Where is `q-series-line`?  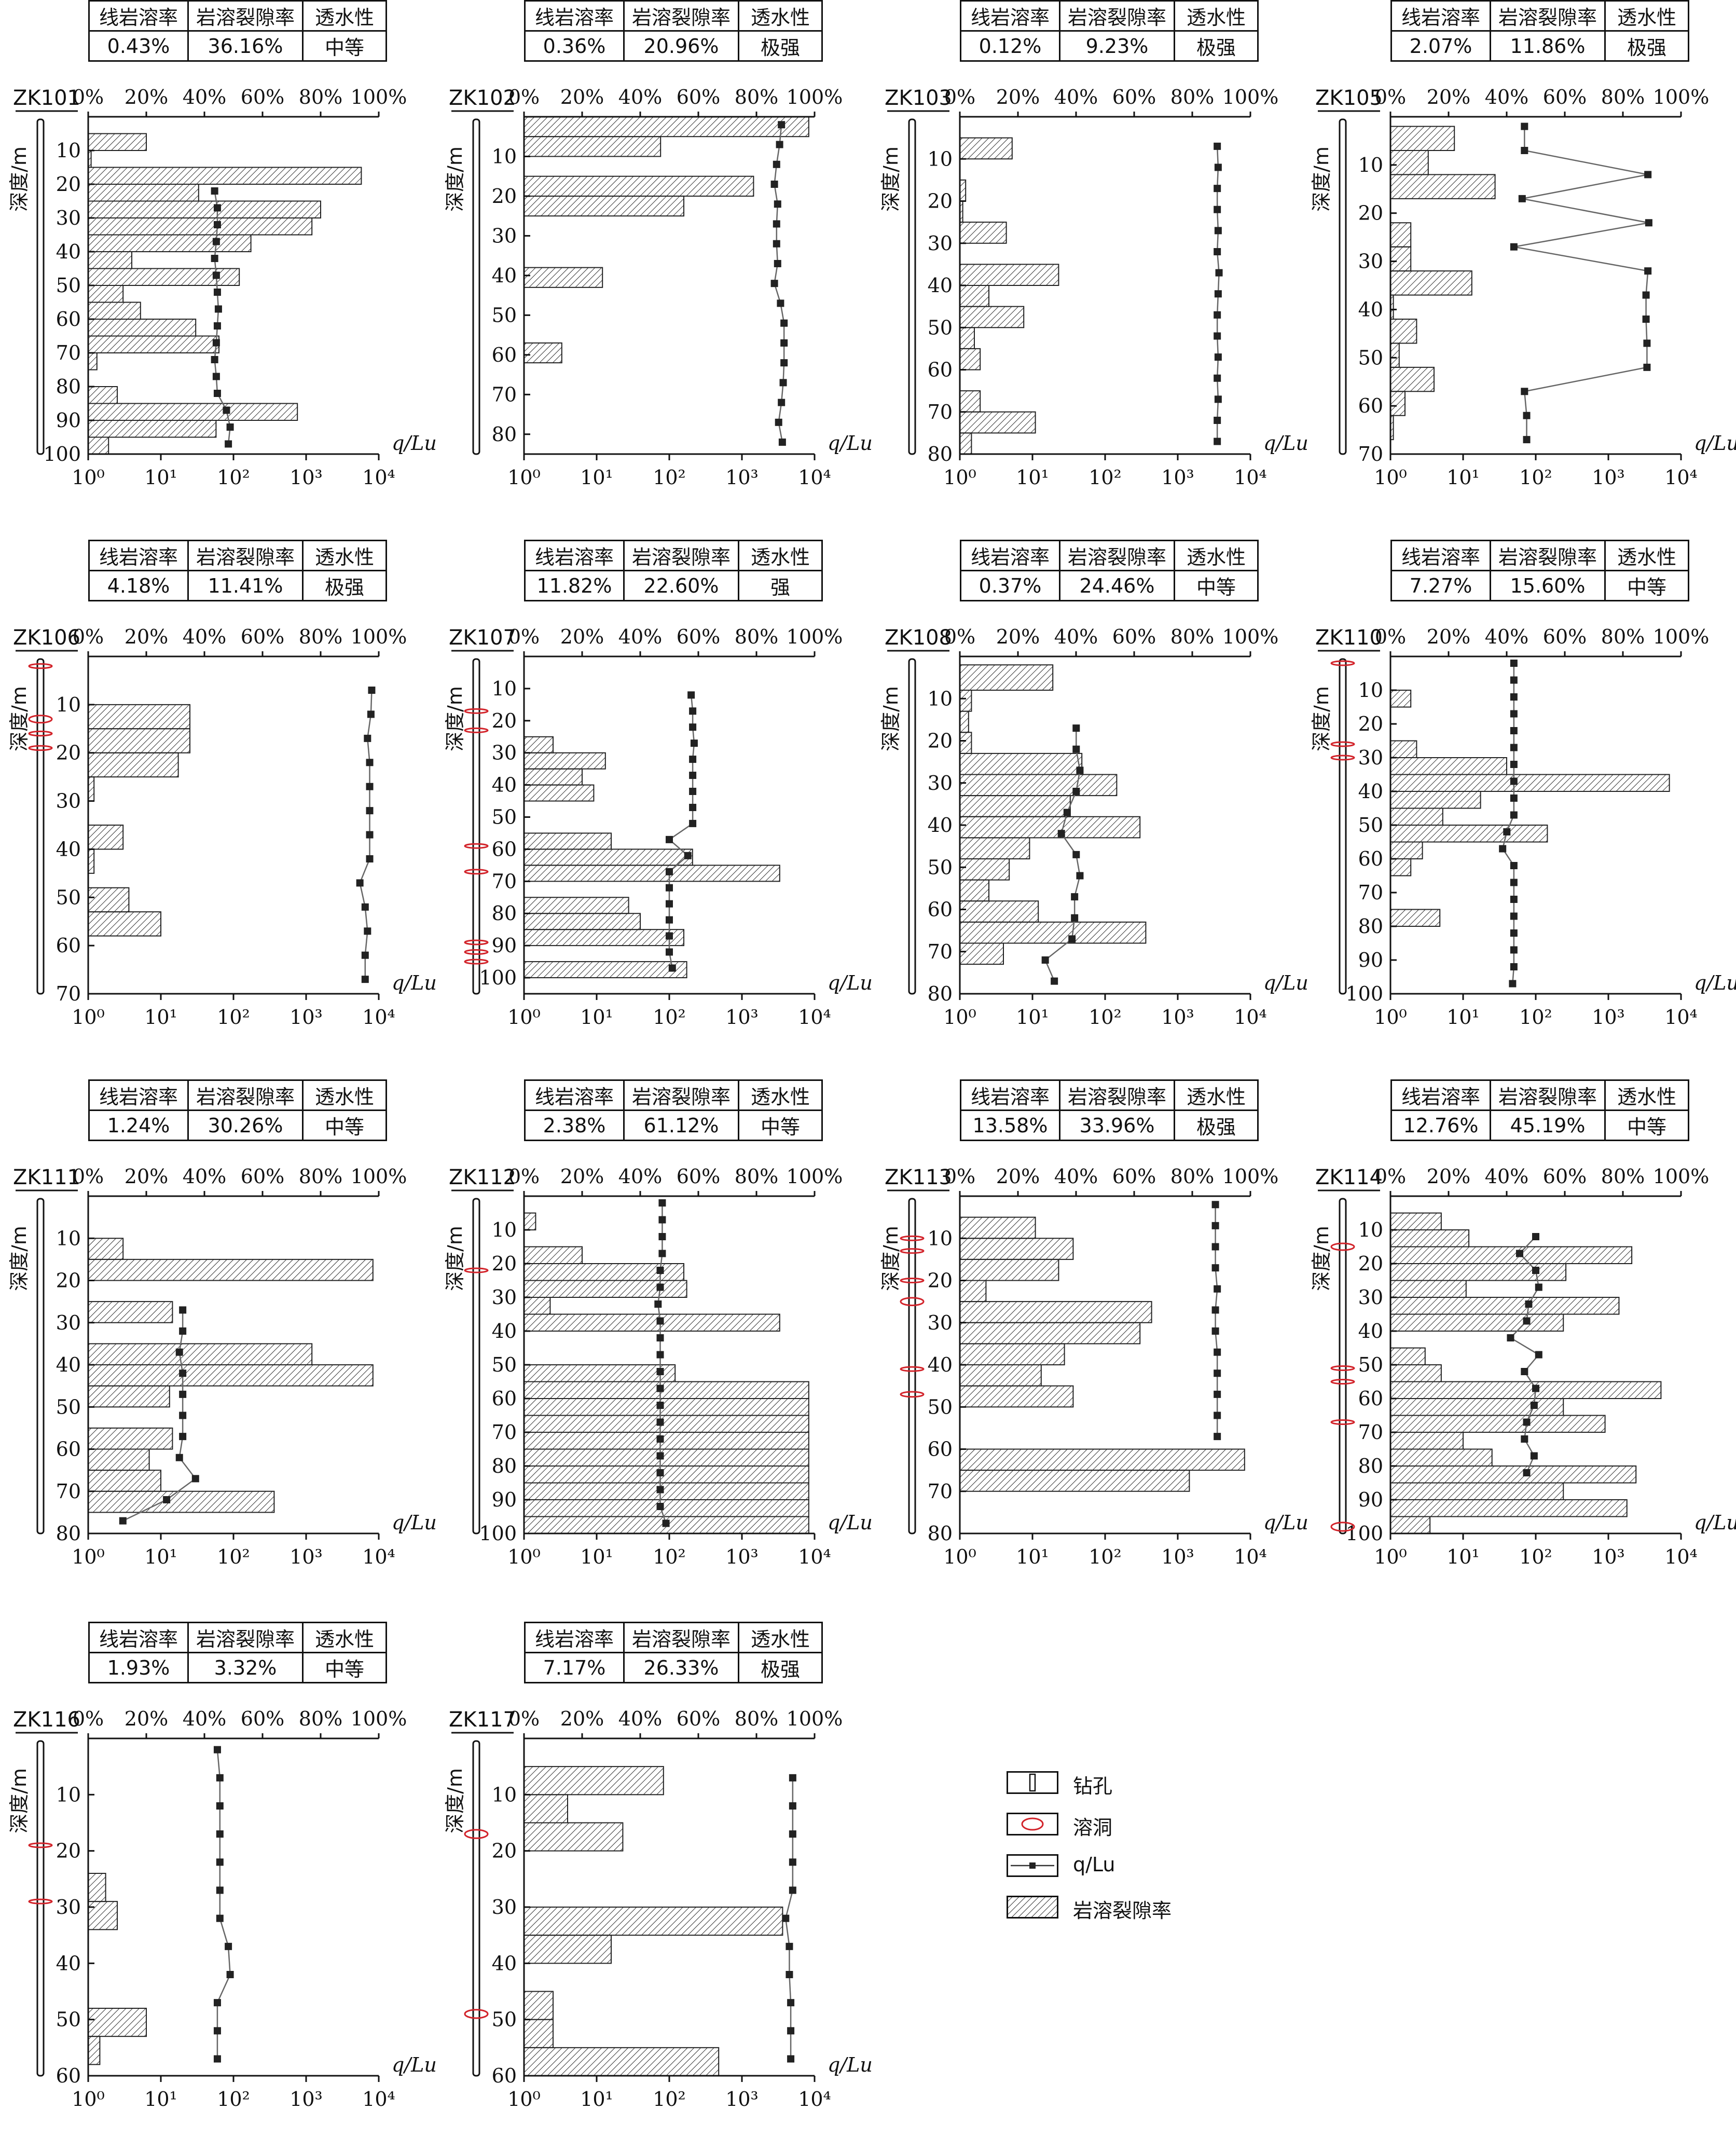 q-series-line is located at coordinates (1581, 283).